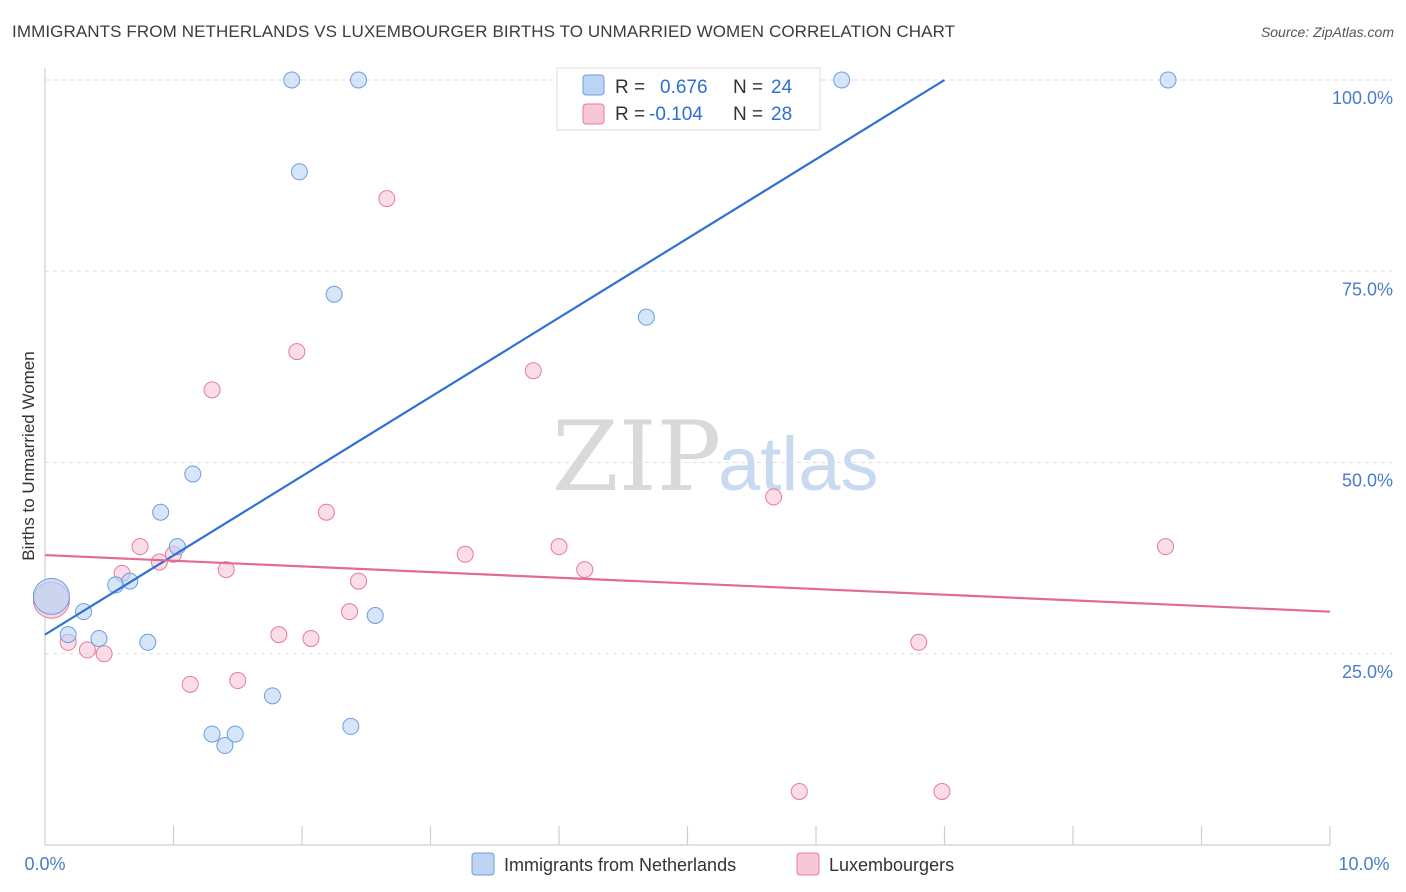  I want to click on watermark: ZIP atlas, so click(715, 457).